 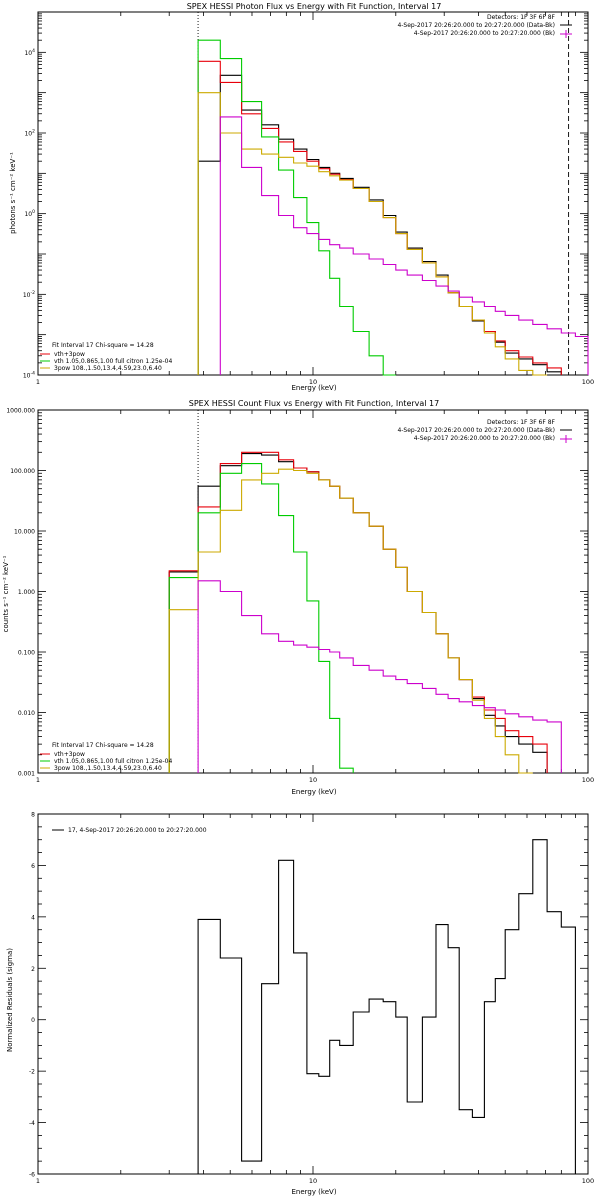 I want to click on count-flux-y-tick-label: 0.100, so click(x=26, y=653).